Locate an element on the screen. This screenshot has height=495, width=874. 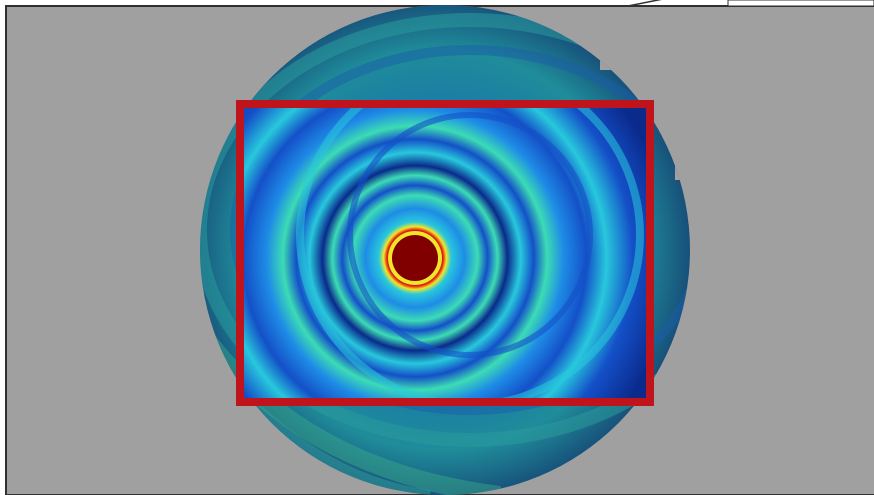
inset-corner is located at coordinates (800, 3).